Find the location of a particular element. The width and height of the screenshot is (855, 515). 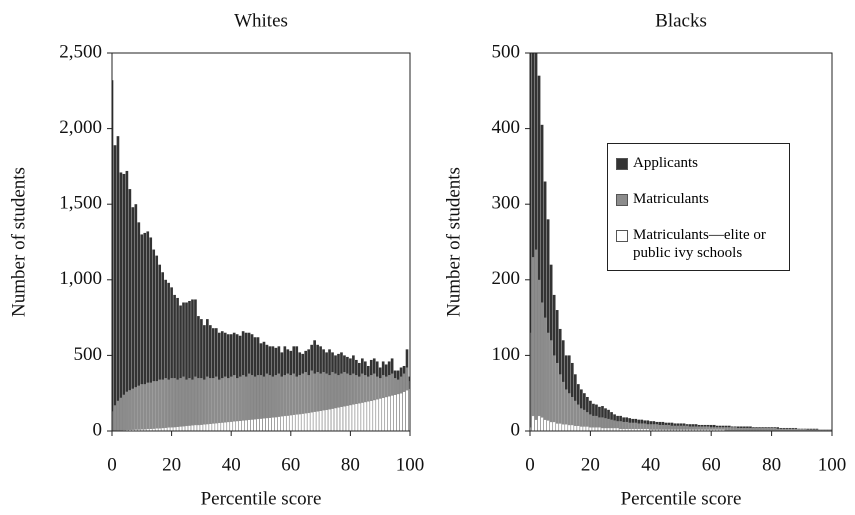

x-tick-label: 60 is located at coordinates (711, 464).